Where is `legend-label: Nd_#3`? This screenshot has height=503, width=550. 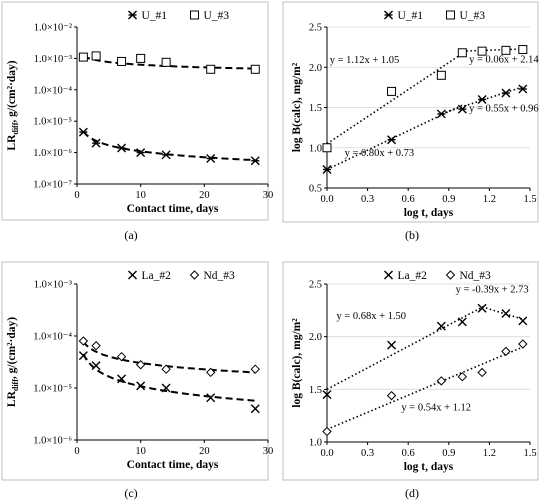 legend-label: Nd_#3 is located at coordinates (220, 276).